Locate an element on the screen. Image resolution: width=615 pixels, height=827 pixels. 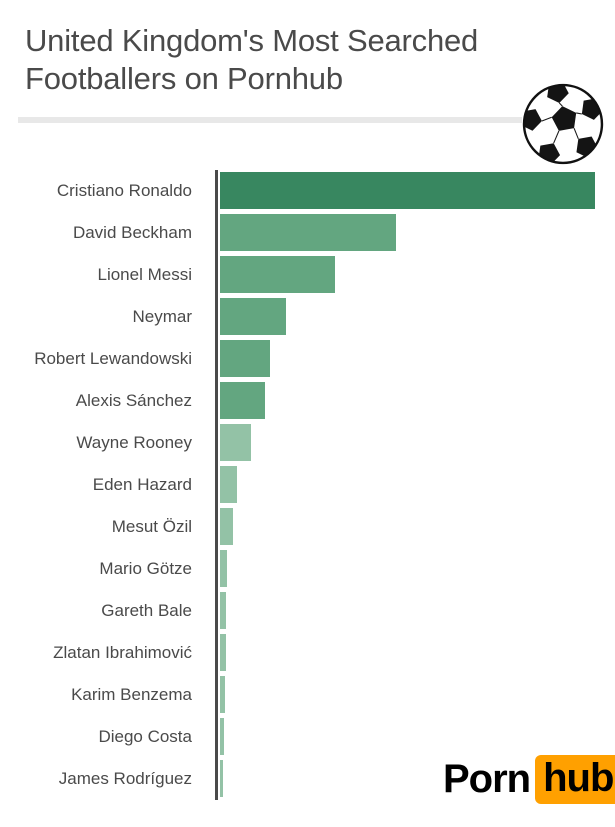
chart-row: Alexis Sánchez is located at coordinates (307, 400).